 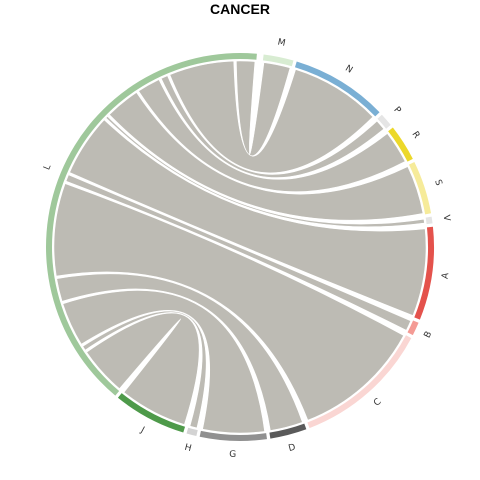 I want to click on segment-a, so click(x=424, y=273).